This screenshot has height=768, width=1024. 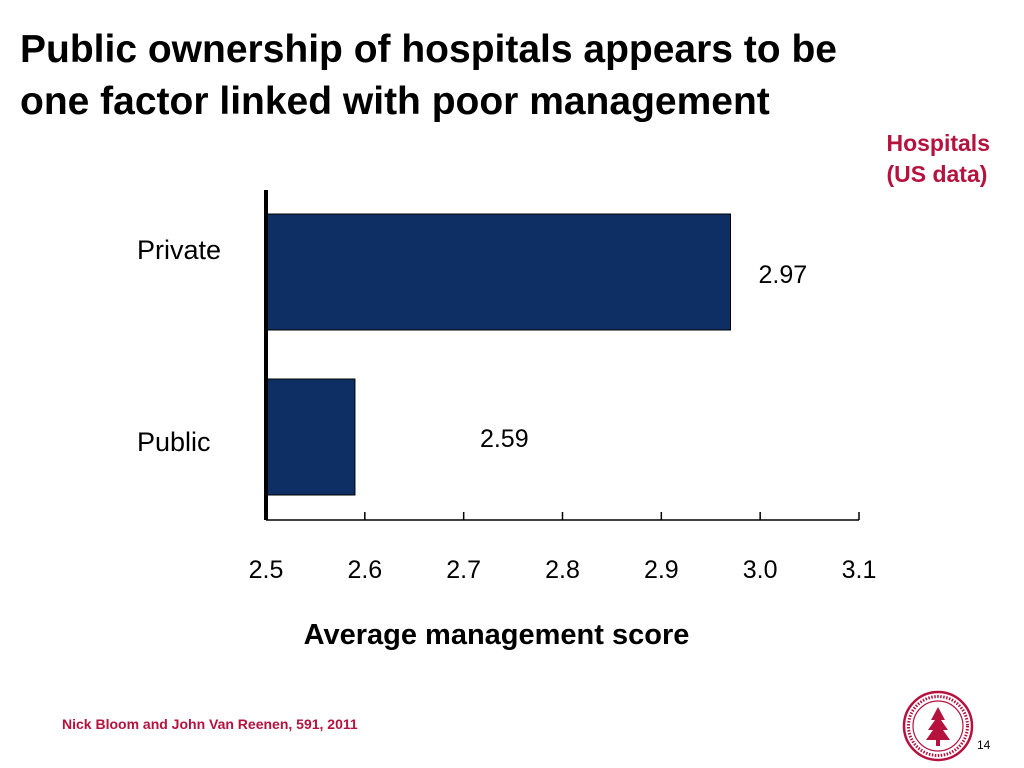 What do you see at coordinates (174, 442) in the screenshot?
I see `category-label: Public` at bounding box center [174, 442].